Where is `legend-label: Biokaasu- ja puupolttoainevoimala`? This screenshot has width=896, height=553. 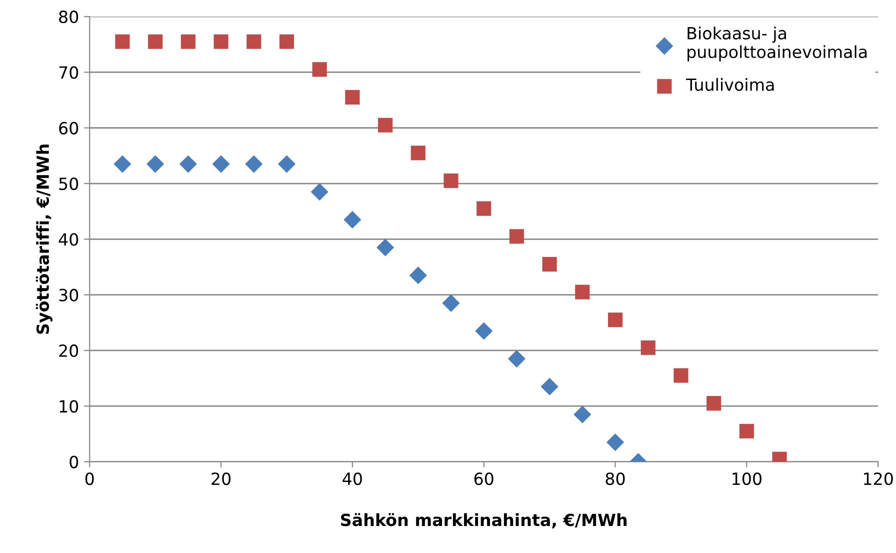
legend-label: Biokaasu- ja puupolttoainevoimala is located at coordinates (777, 44).